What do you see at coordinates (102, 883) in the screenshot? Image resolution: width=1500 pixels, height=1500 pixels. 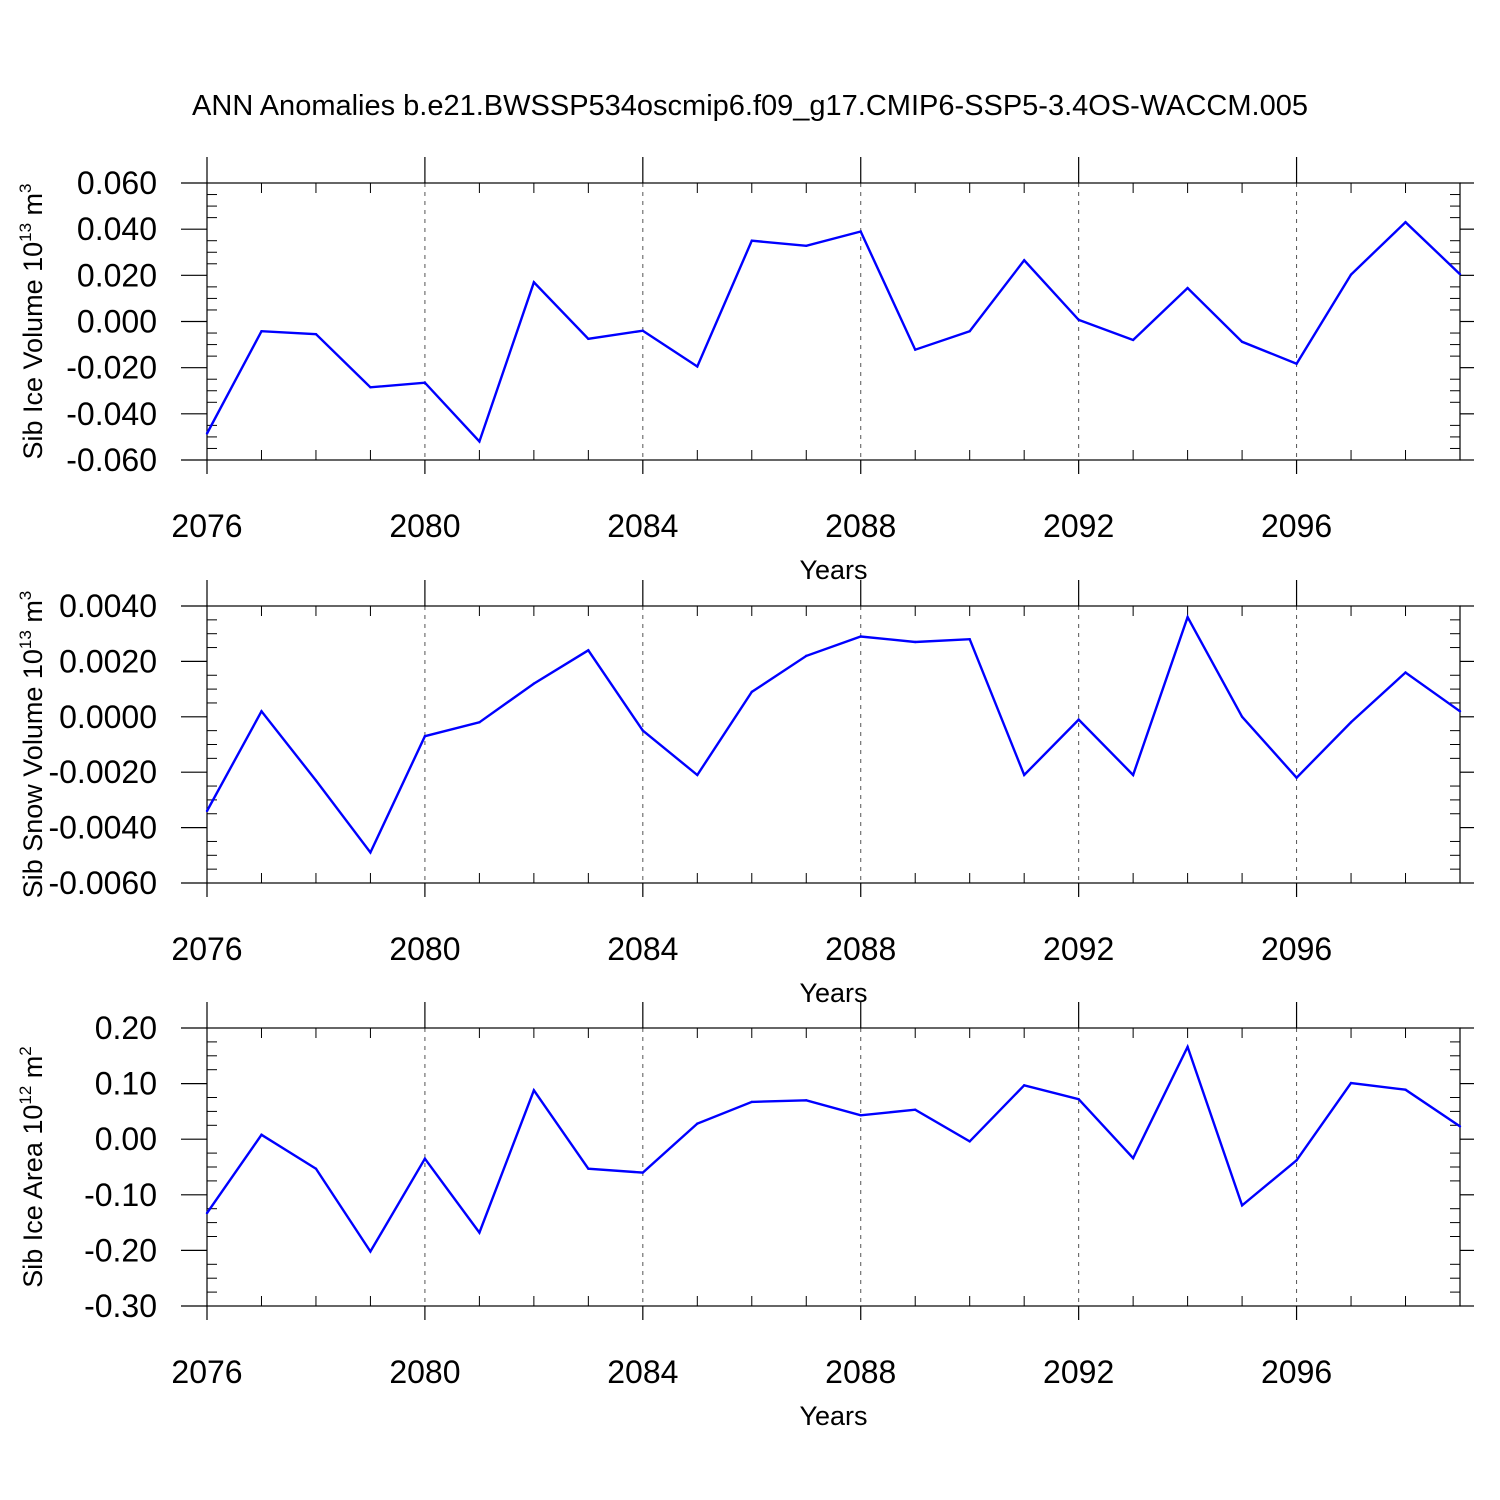 I see `y-tick-label: -0.0060` at bounding box center [102, 883].